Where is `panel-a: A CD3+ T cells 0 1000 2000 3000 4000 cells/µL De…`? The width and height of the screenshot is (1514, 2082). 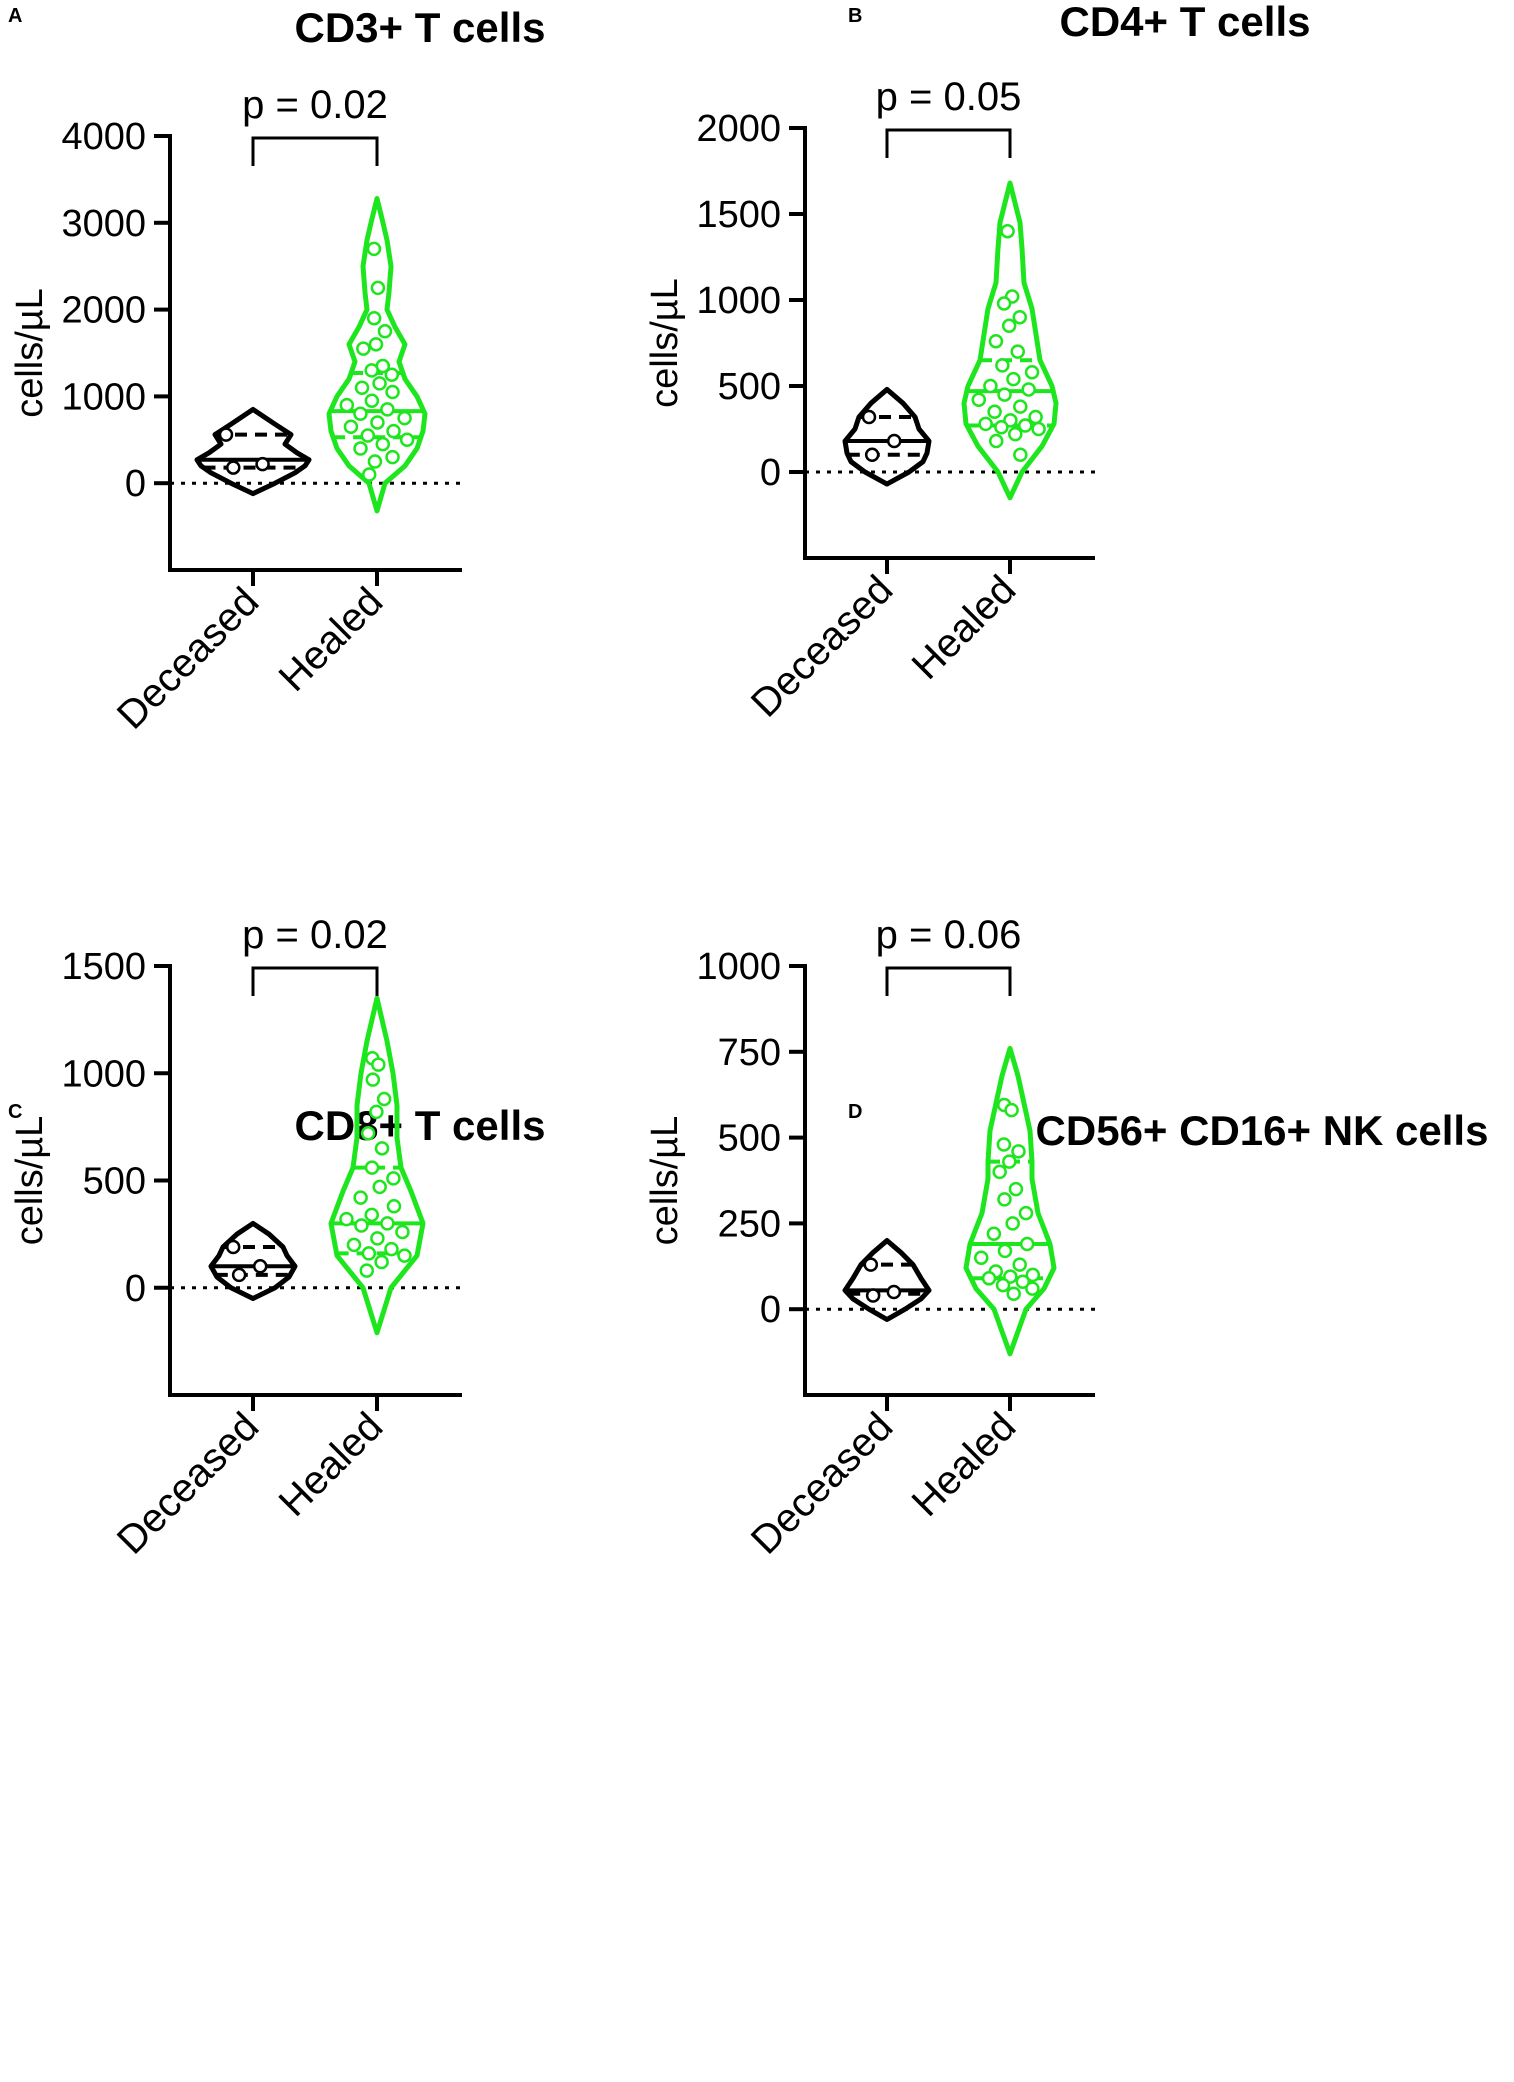 panel-a: A CD3+ T cells 0 1000 2000 3000 4000 cells/µL De… is located at coordinates (276, 371).